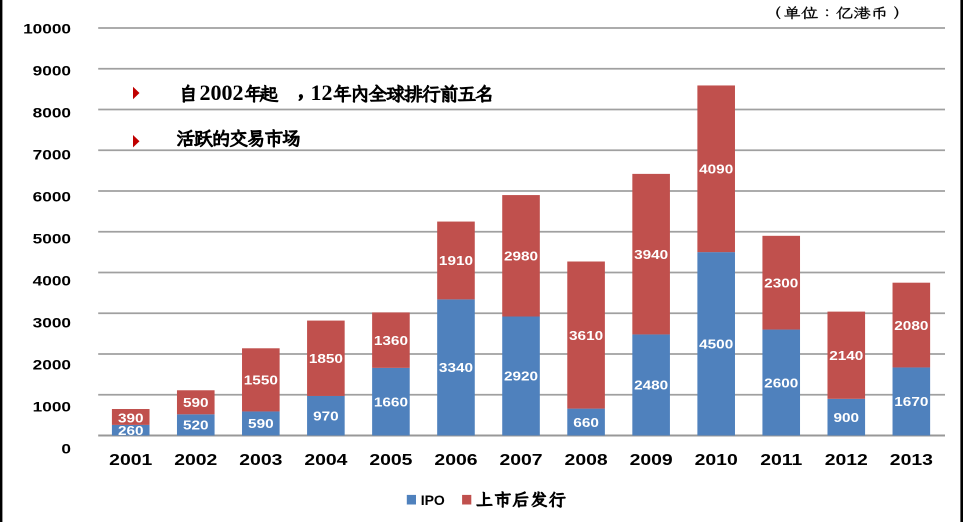 Image resolution: width=963 pixels, height=527 pixels. I want to click on svg-text: 2600, so click(781, 383).